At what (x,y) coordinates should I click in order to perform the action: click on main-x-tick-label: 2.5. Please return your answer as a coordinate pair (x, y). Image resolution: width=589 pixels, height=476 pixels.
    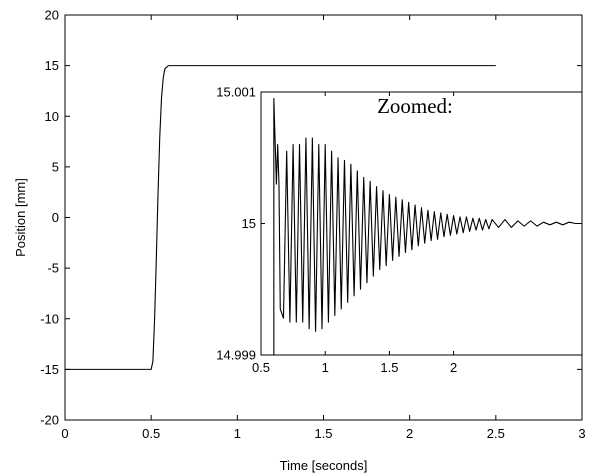
    Looking at the image, I should click on (496, 433).